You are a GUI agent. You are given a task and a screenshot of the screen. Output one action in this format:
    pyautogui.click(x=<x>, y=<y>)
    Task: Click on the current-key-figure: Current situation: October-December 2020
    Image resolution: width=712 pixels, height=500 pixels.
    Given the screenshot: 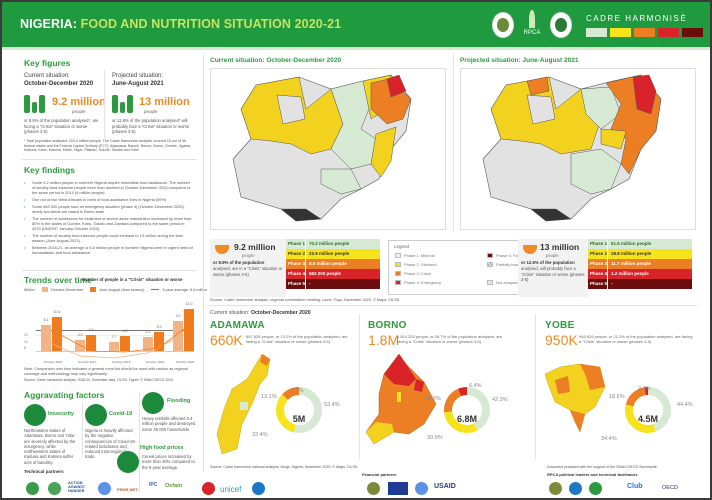 What is the action you would take?
    pyautogui.click(x=59, y=80)
    